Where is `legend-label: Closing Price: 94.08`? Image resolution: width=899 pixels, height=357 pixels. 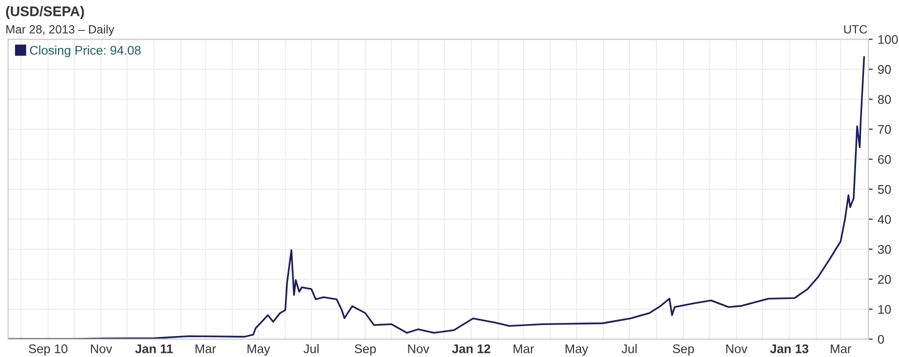
legend-label: Closing Price: 94.08 is located at coordinates (85, 52).